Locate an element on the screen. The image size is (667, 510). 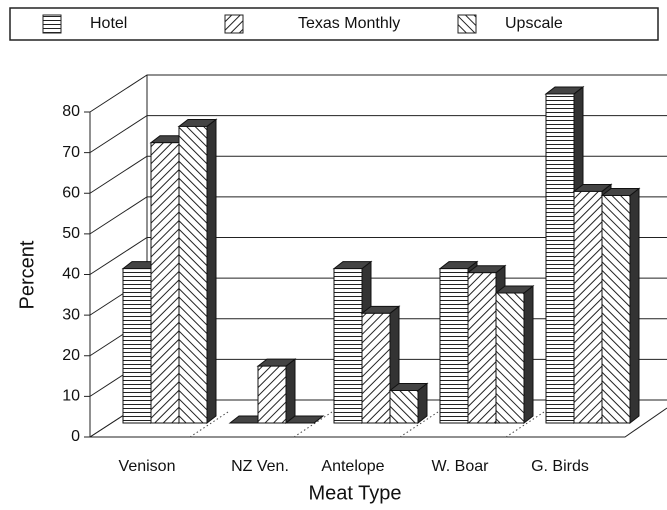
y-tick-label: 0 is located at coordinates (75, 436).